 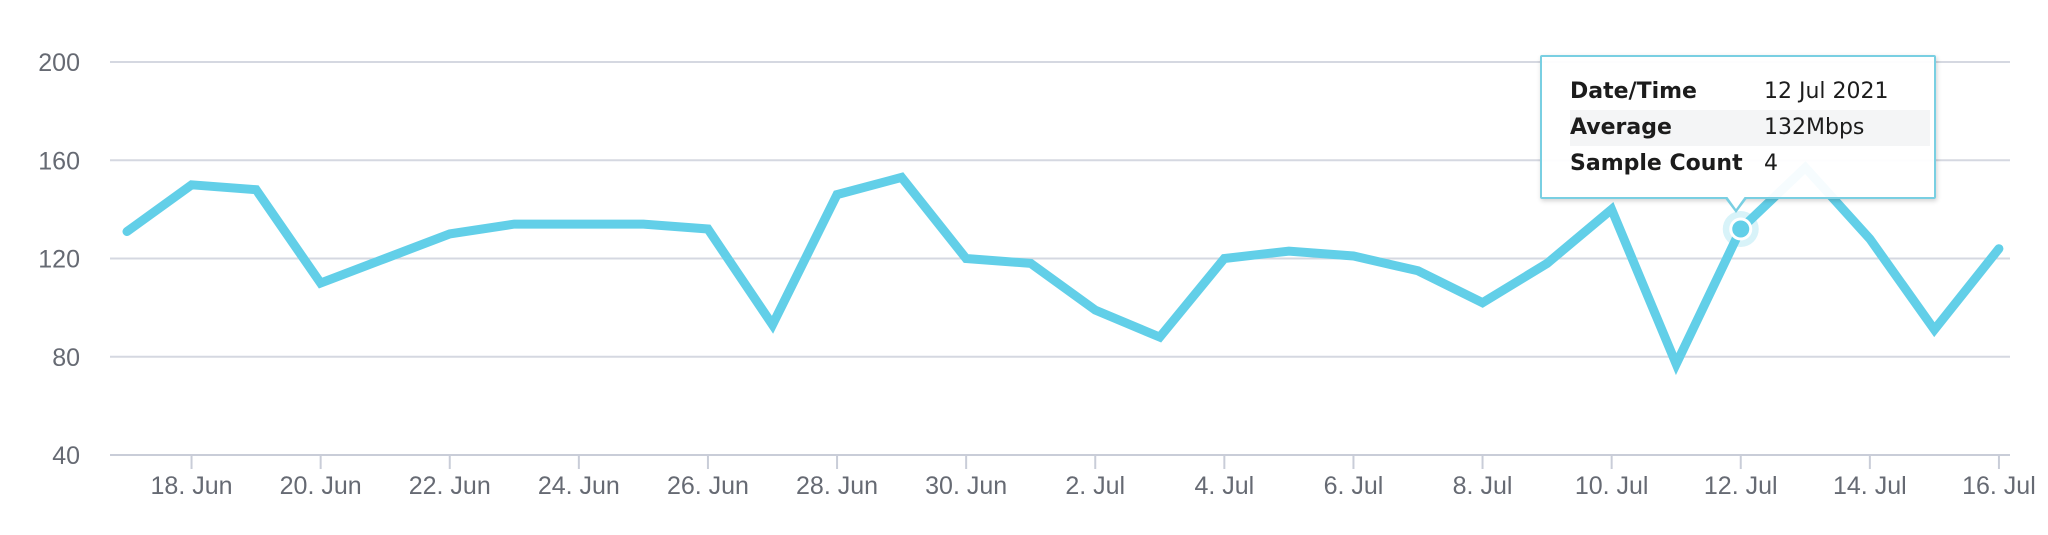 What do you see at coordinates (1667, 128) in the screenshot?
I see `tooltip-label-average: Average` at bounding box center [1667, 128].